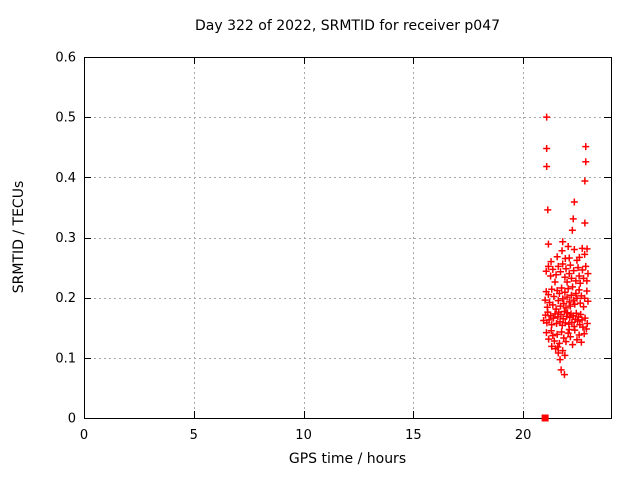 The width and height of the screenshot is (640, 480). I want to click on y-tick-label: 0.4, so click(65, 178).